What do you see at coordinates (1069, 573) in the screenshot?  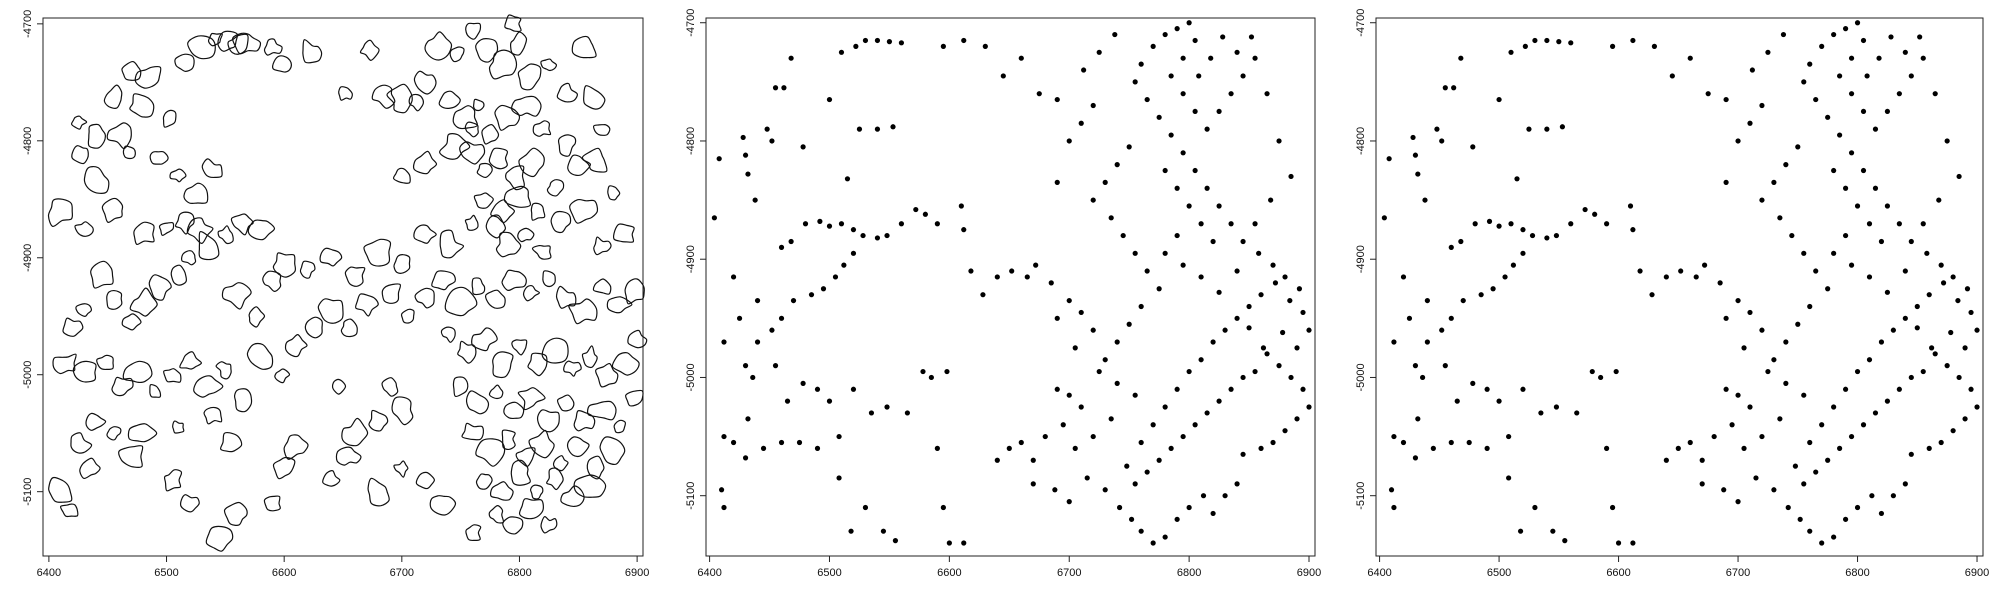 I see `x-tick-label: 6700` at bounding box center [1069, 573].